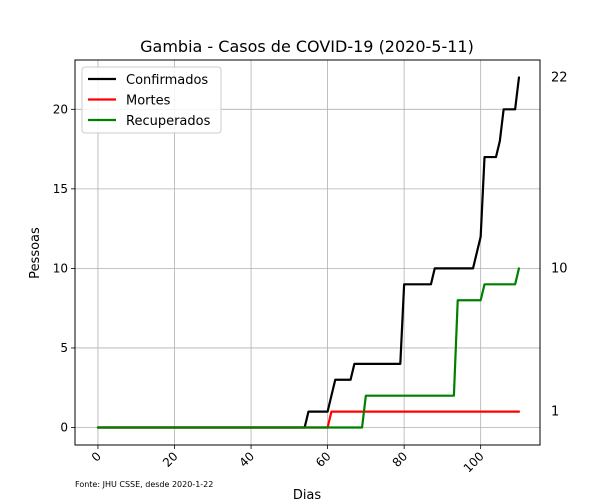 The height and width of the screenshot is (504, 600). What do you see at coordinates (64, 348) in the screenshot?
I see `y-tick-label: 5` at bounding box center [64, 348].